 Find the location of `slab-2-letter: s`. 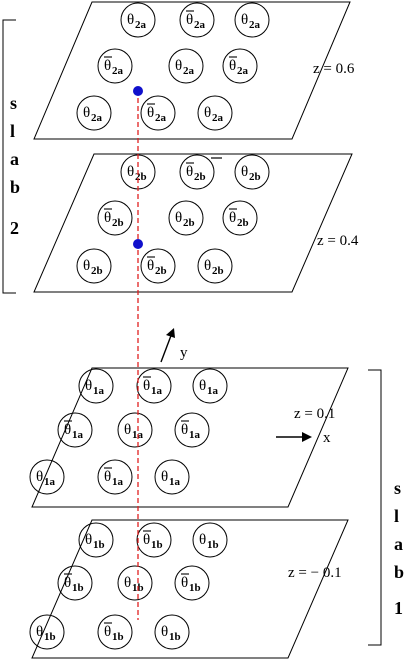

slab-2-letter: s is located at coordinates (13, 103).